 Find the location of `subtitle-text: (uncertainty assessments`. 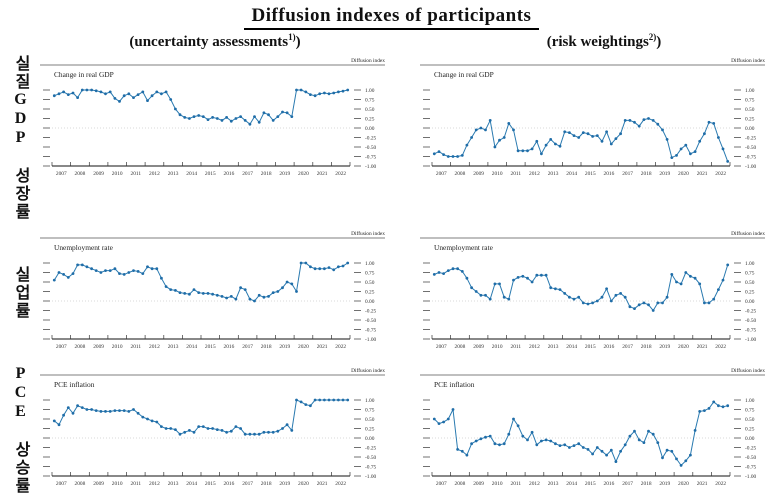

subtitle-text: (uncertainty assessments is located at coordinates (209, 42).